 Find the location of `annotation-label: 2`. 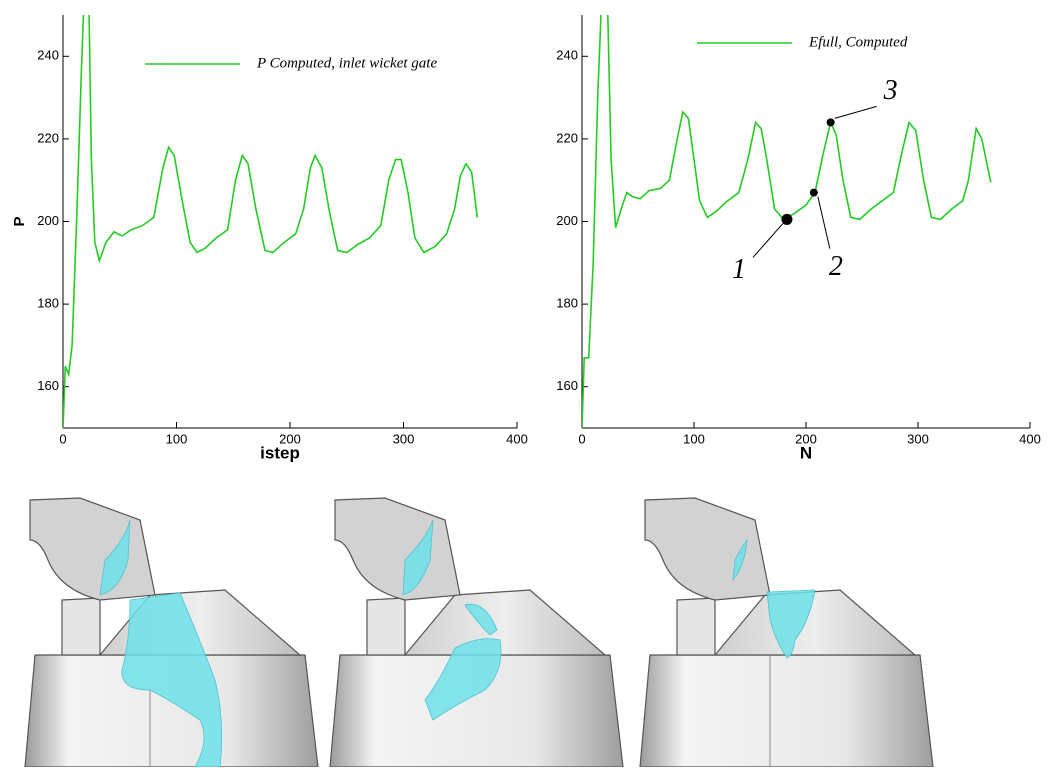

annotation-label: 2 is located at coordinates (836, 266).